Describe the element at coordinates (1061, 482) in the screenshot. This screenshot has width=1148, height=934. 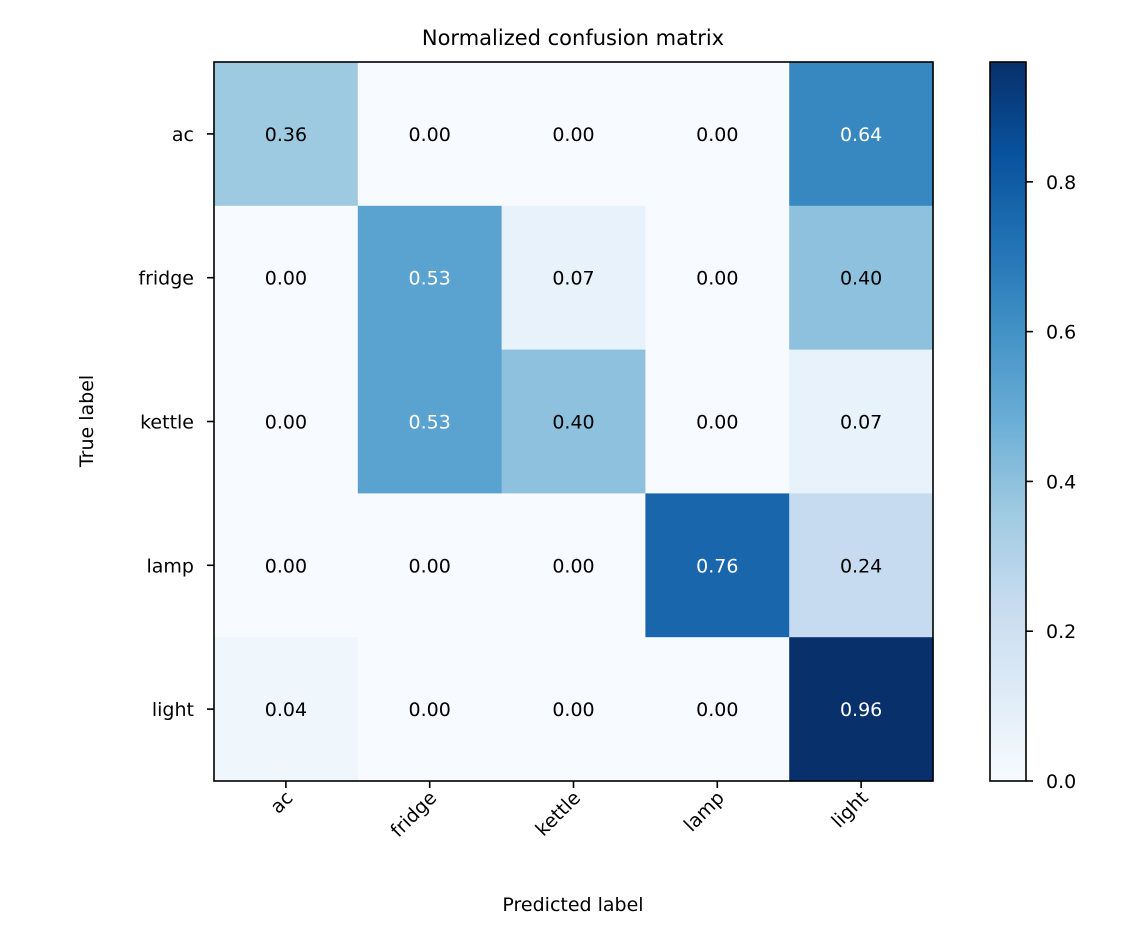
I see `colorbar-tick-label: 0.4` at that location.